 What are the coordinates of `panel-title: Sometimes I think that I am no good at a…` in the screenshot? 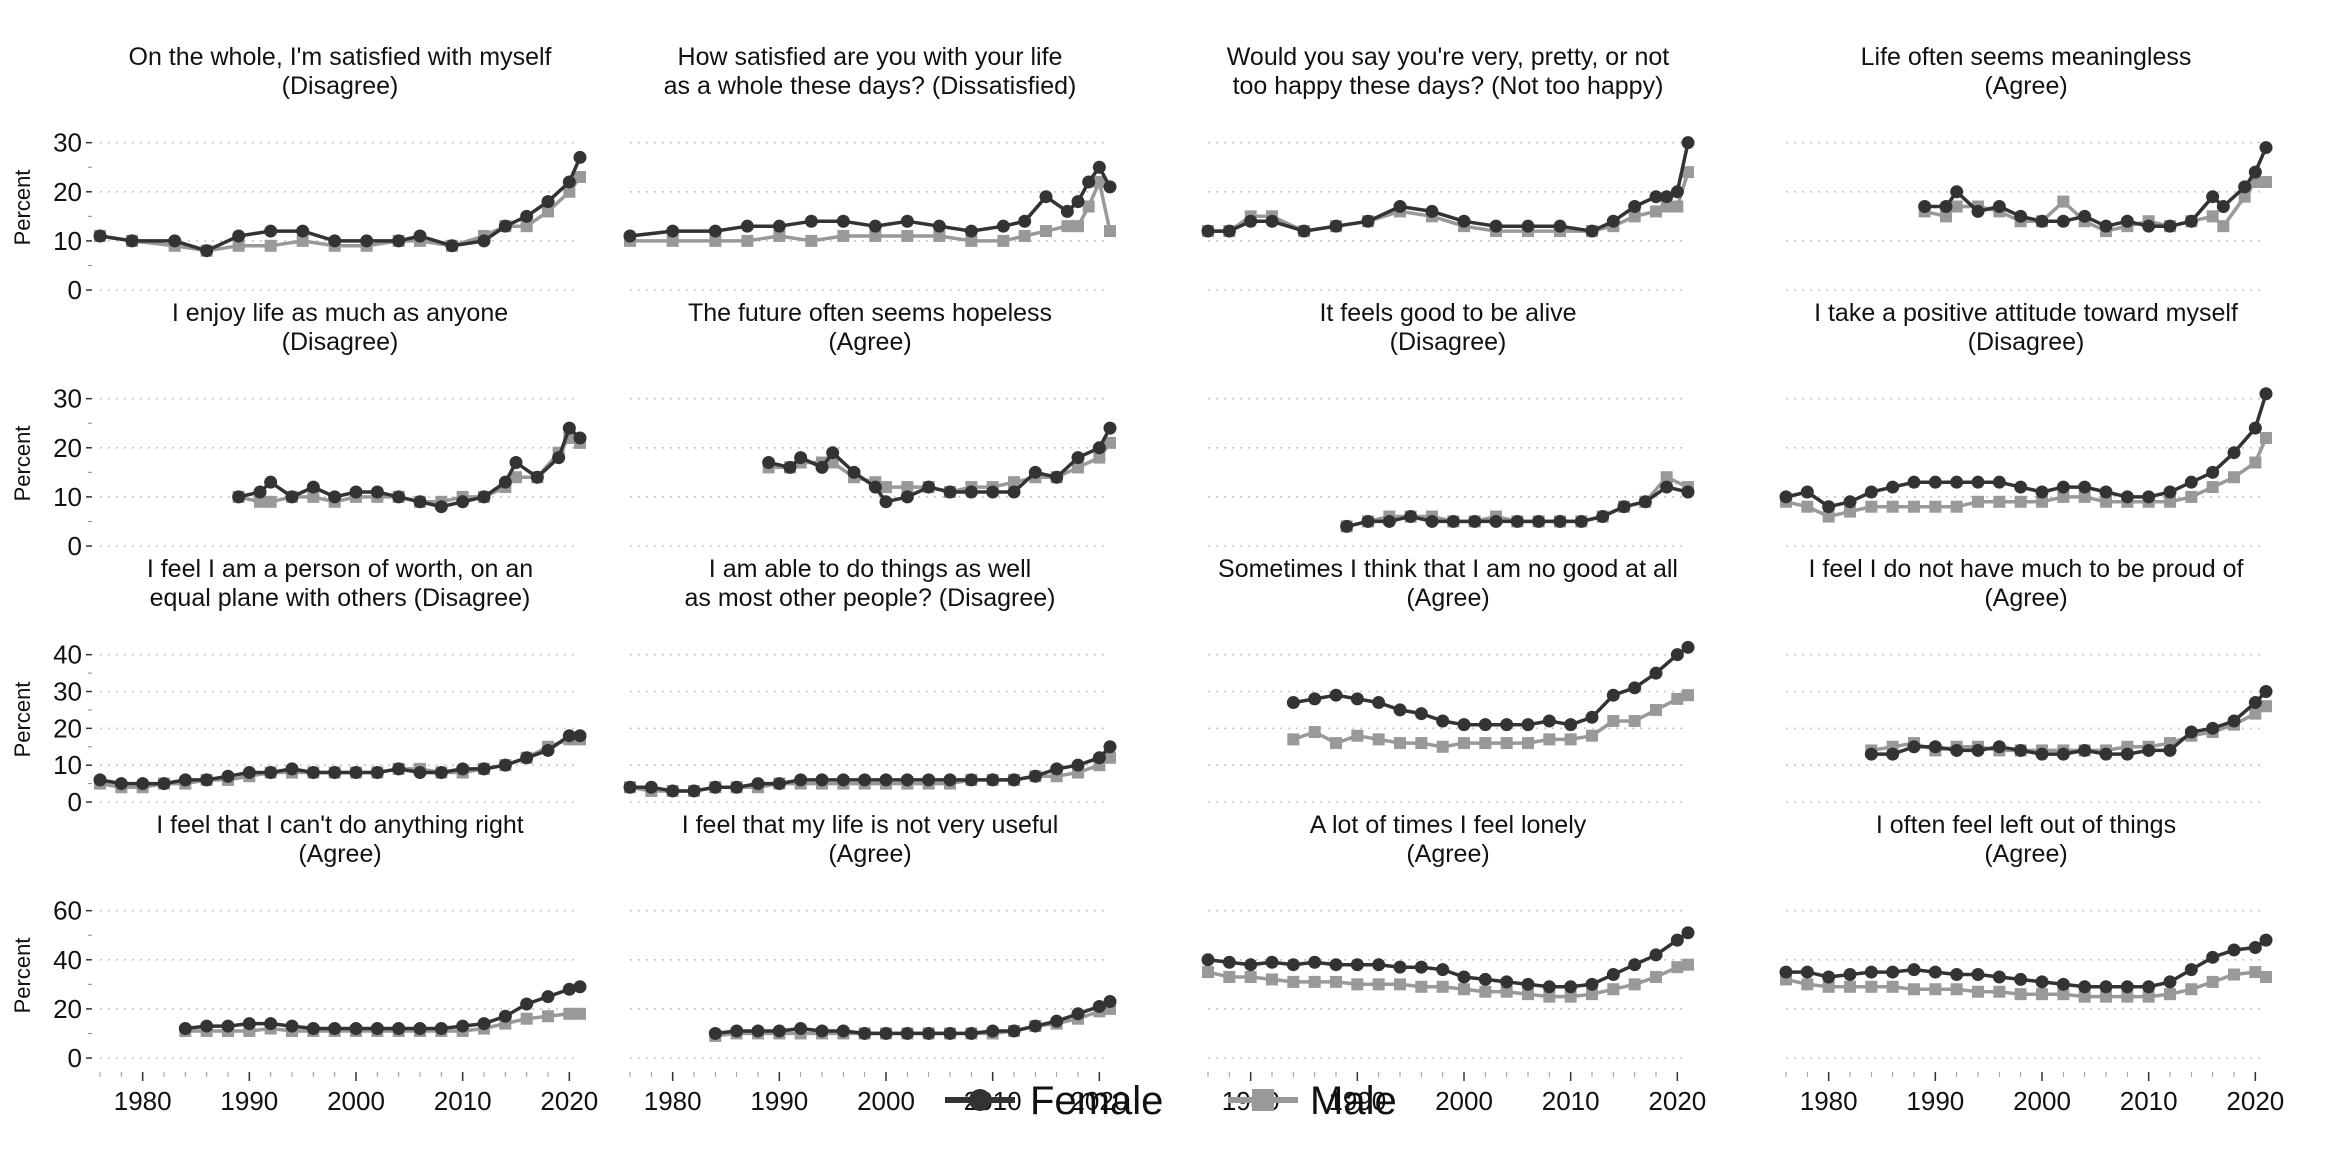 It's located at (1448, 569).